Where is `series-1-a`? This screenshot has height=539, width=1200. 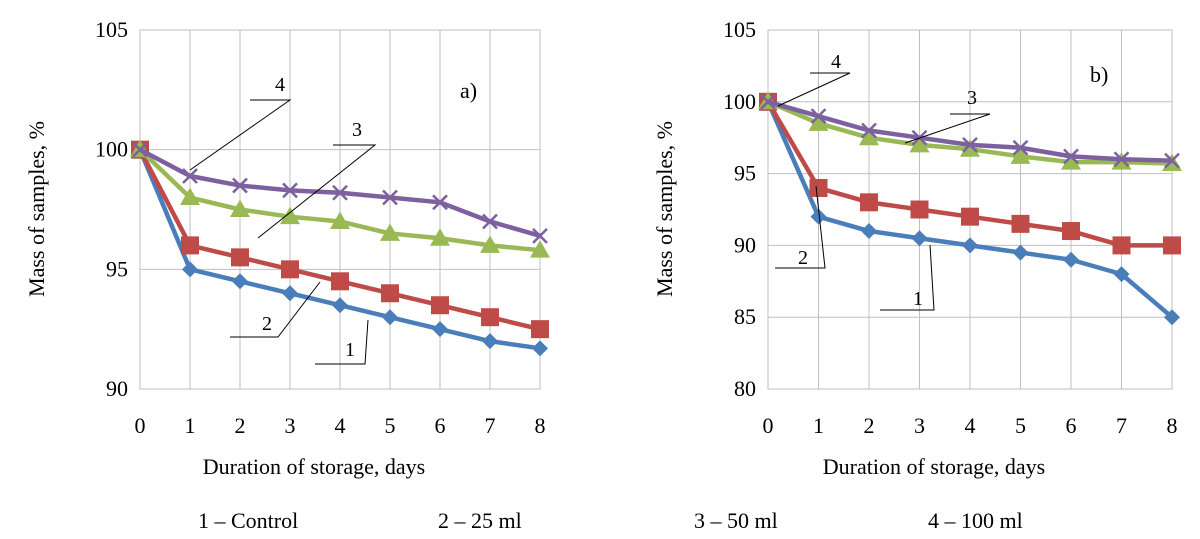 series-1-a is located at coordinates (340, 249).